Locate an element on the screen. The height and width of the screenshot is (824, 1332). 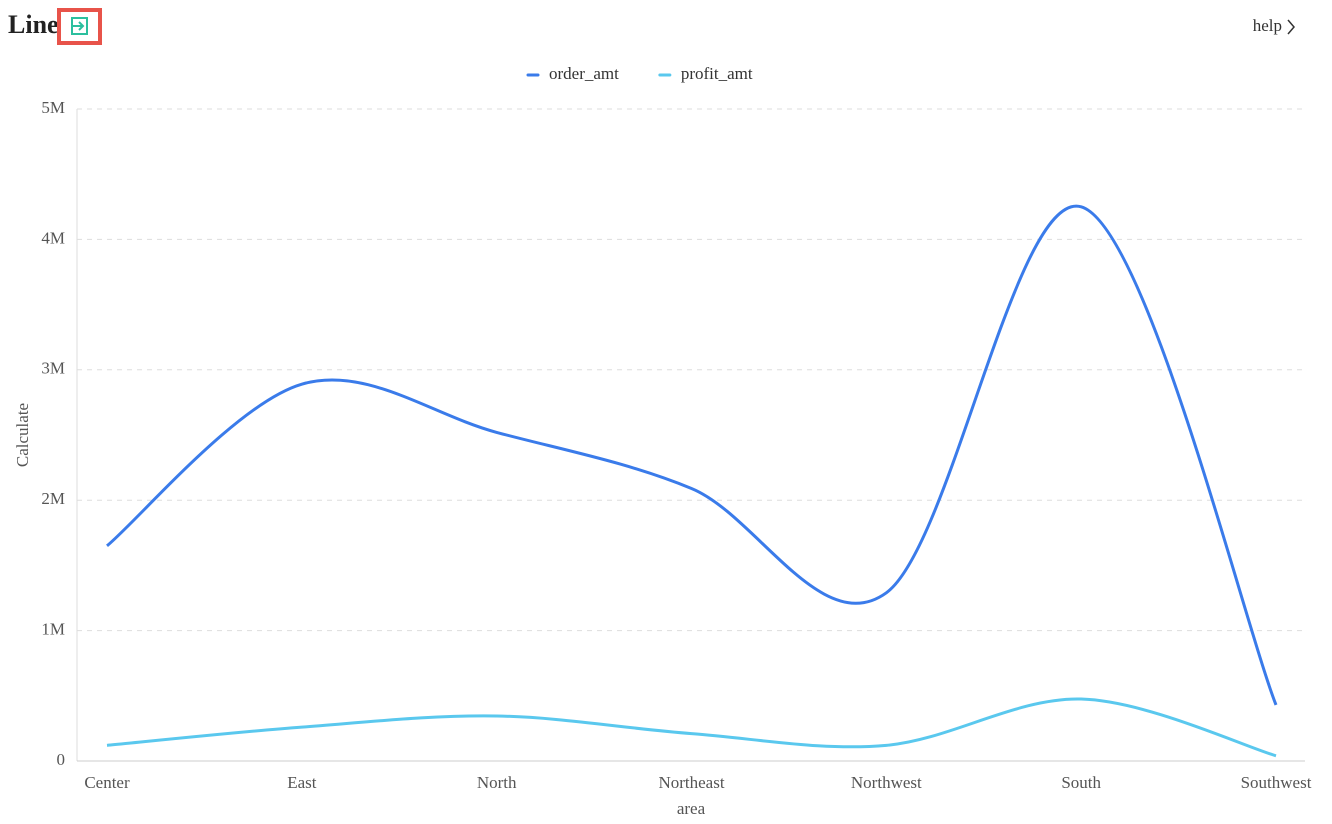
series-line is located at coordinates (691, 727).